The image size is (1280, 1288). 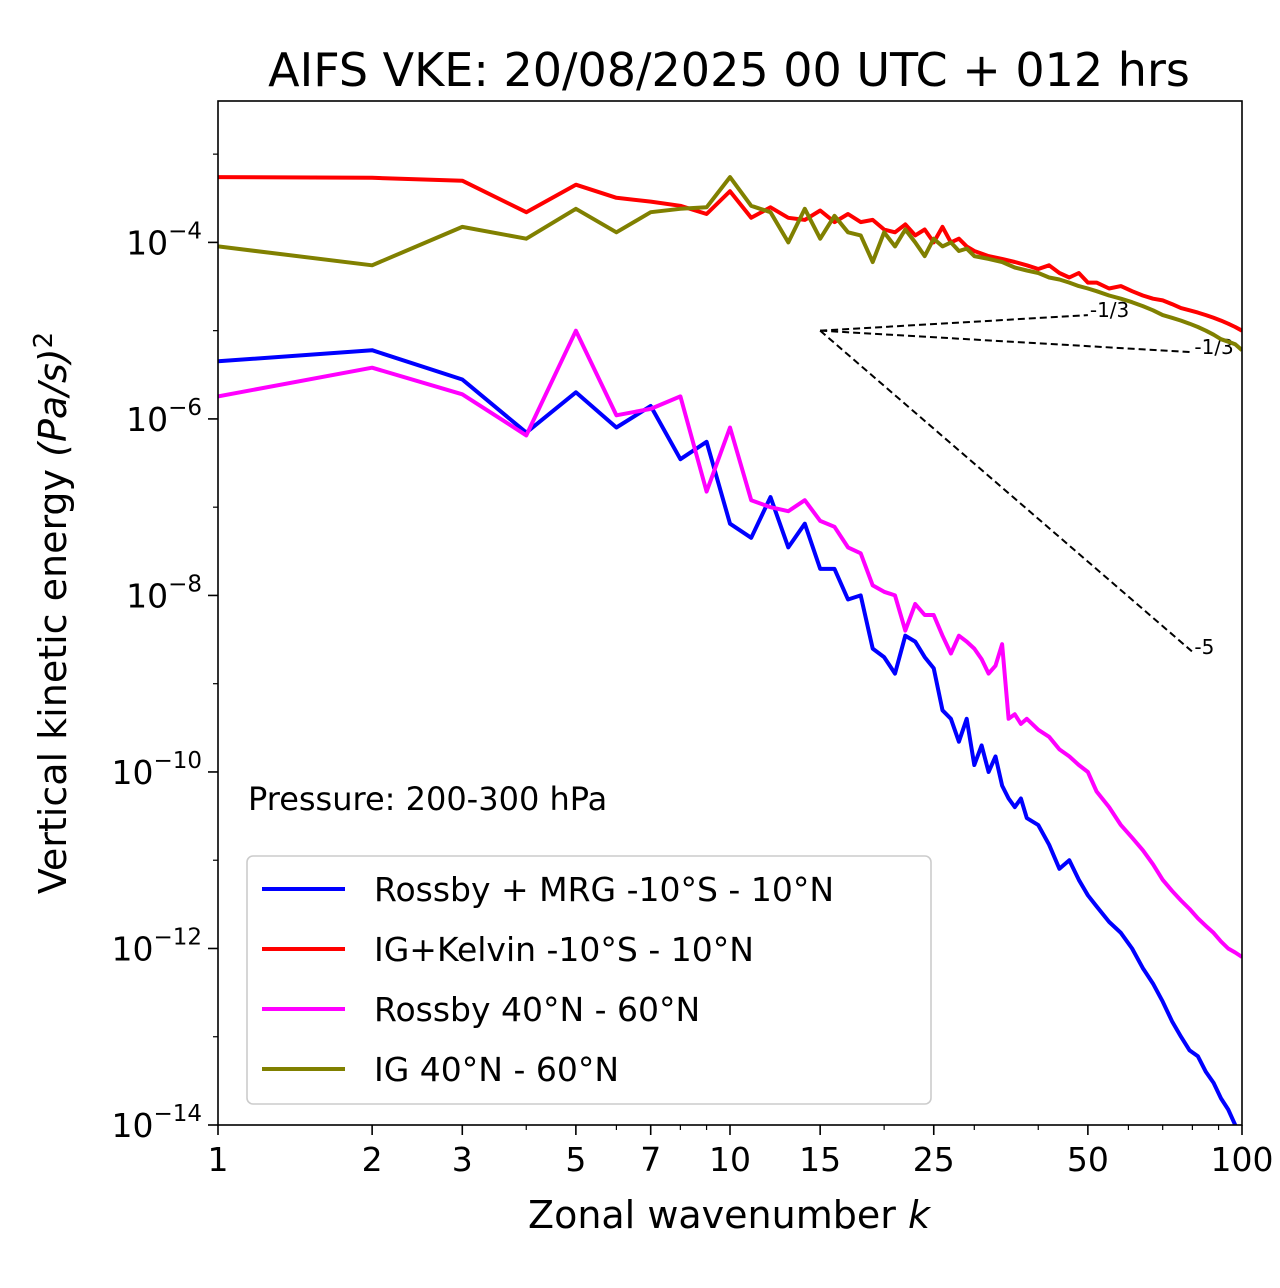 What do you see at coordinates (820, 1159) in the screenshot?
I see `x-tick-label: 15` at bounding box center [820, 1159].